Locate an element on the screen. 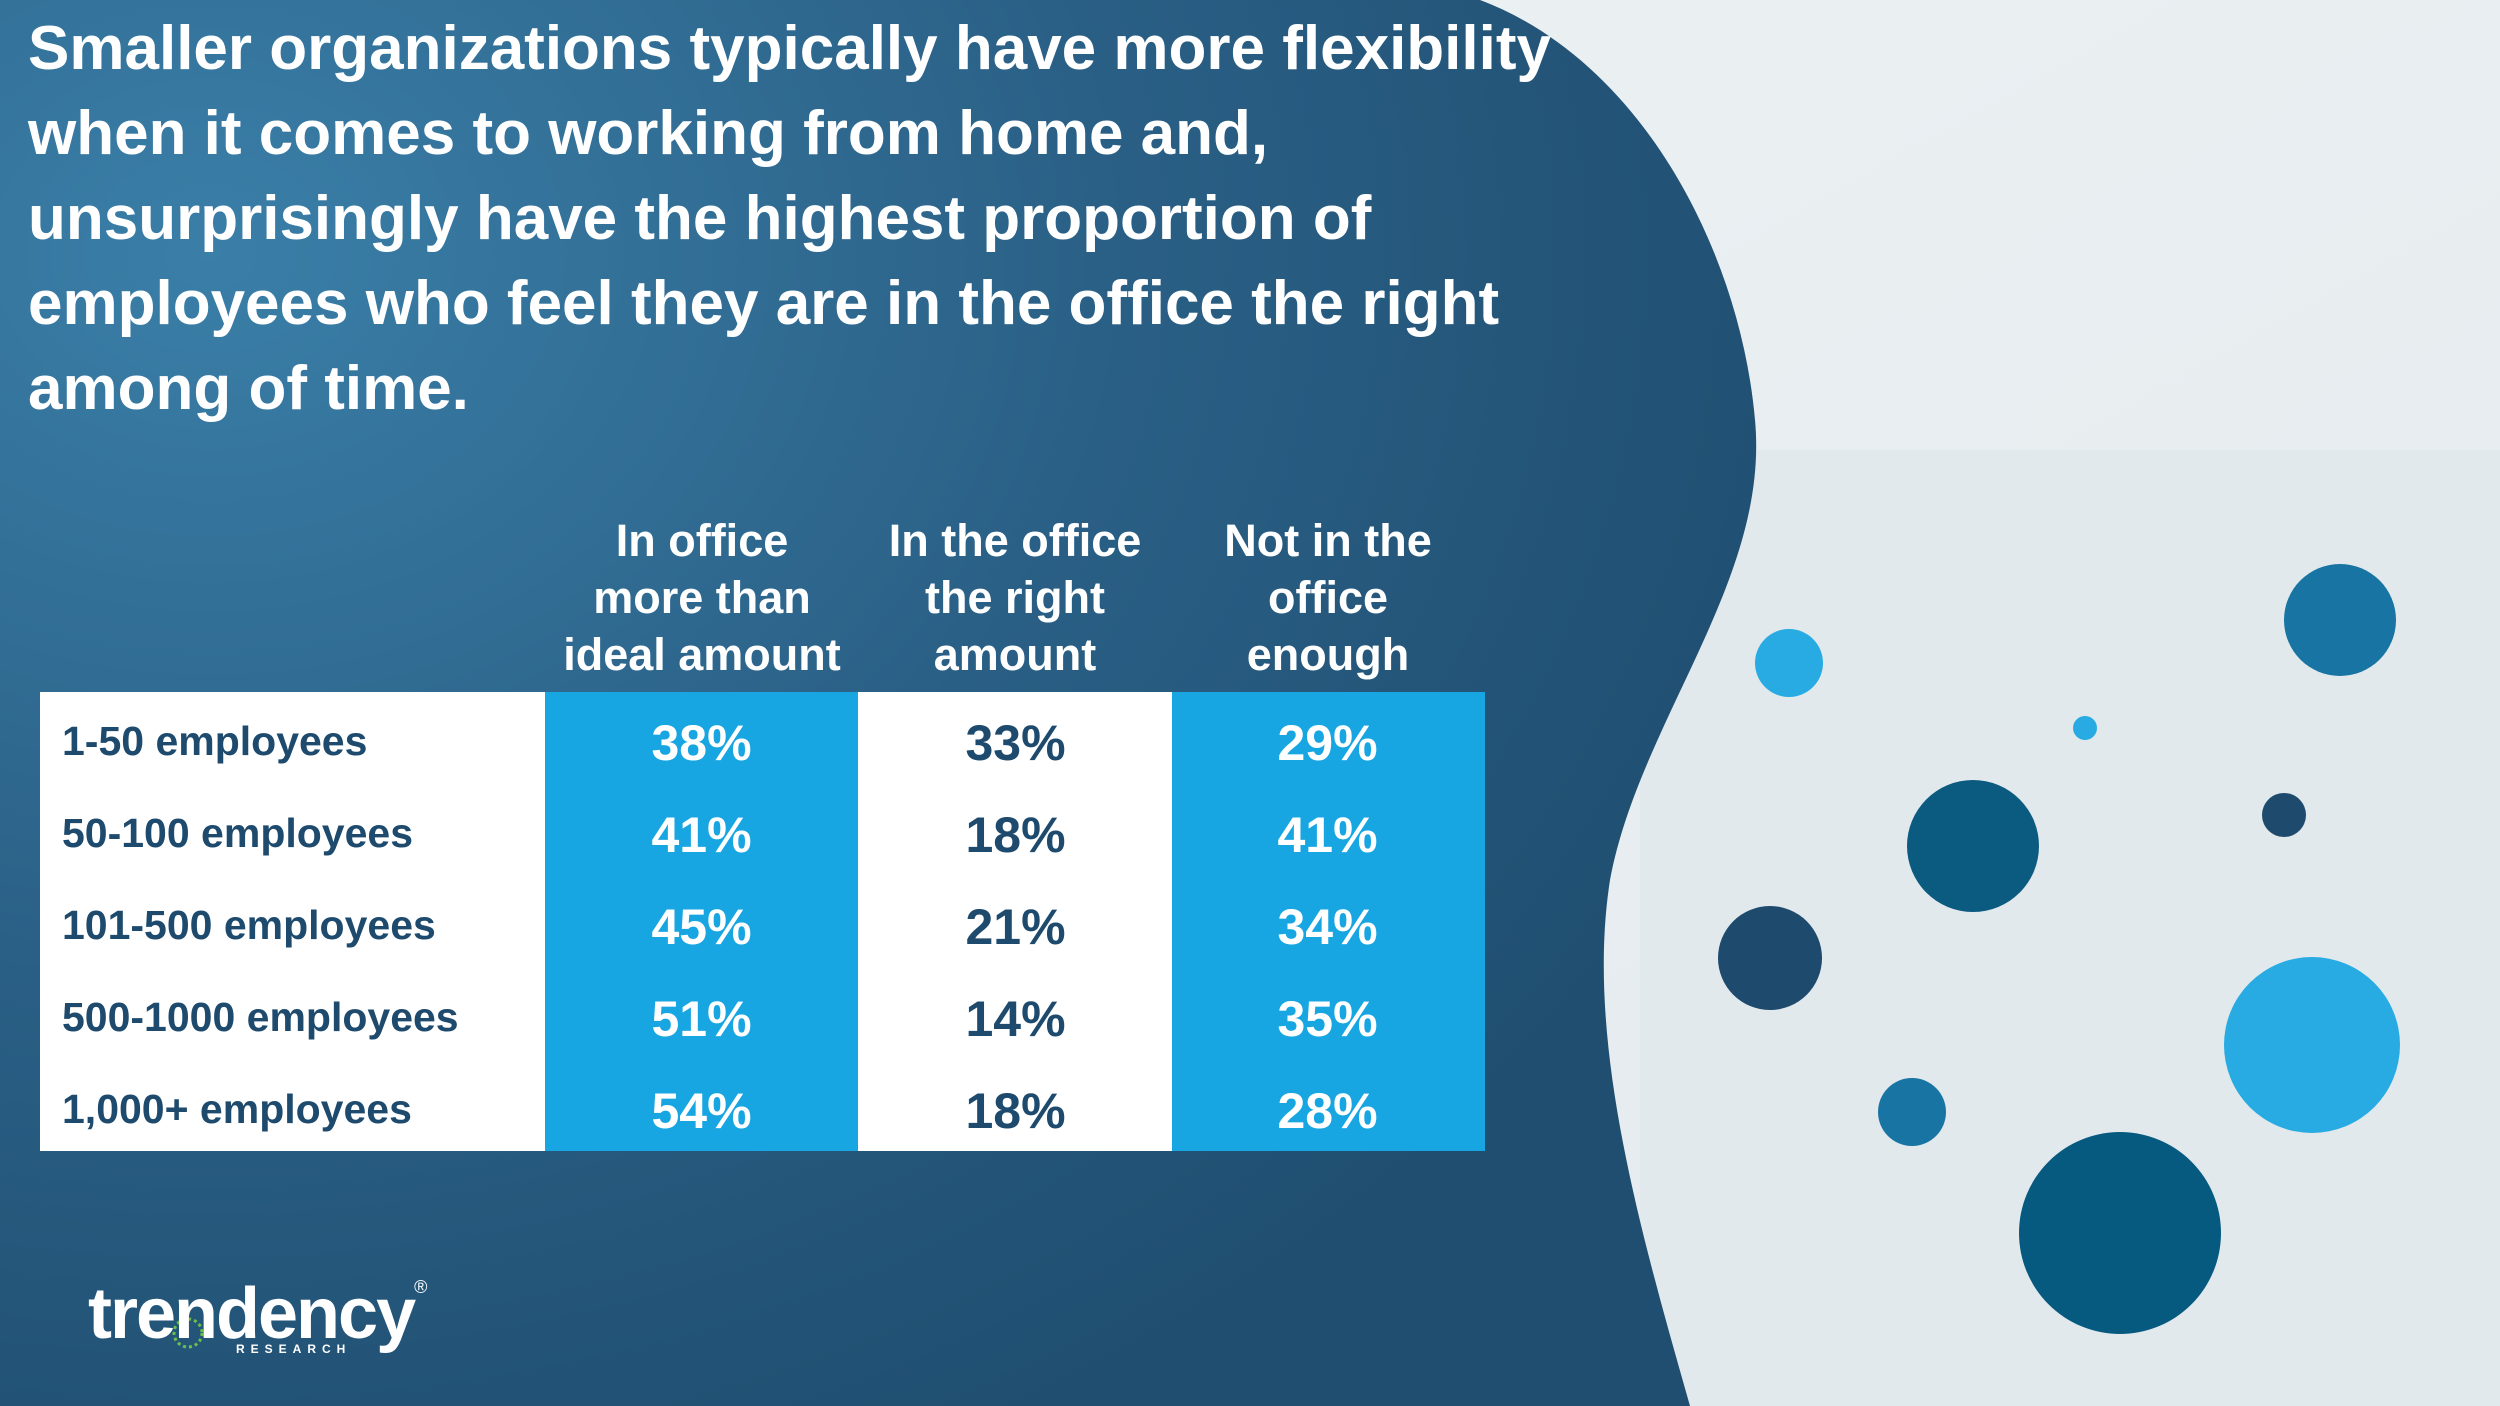 This screenshot has height=1406, width=2500. row-label: 1,000+ employees is located at coordinates (237, 1109).